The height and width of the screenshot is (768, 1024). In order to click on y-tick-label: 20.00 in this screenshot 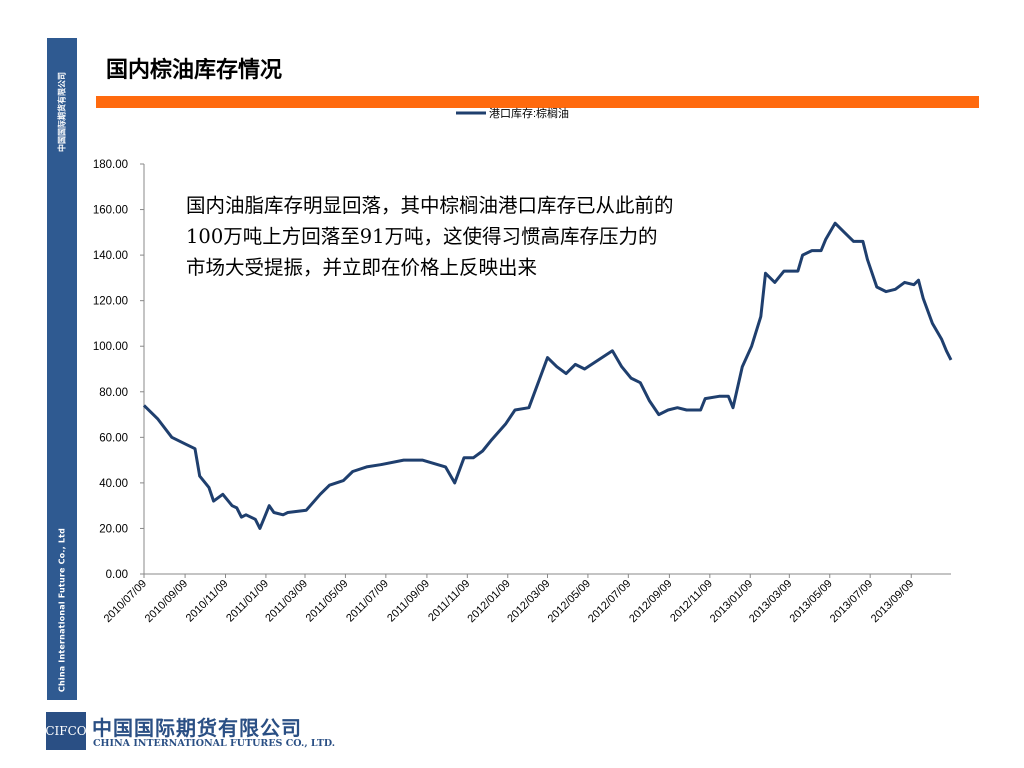, I will do `click(113, 529)`.